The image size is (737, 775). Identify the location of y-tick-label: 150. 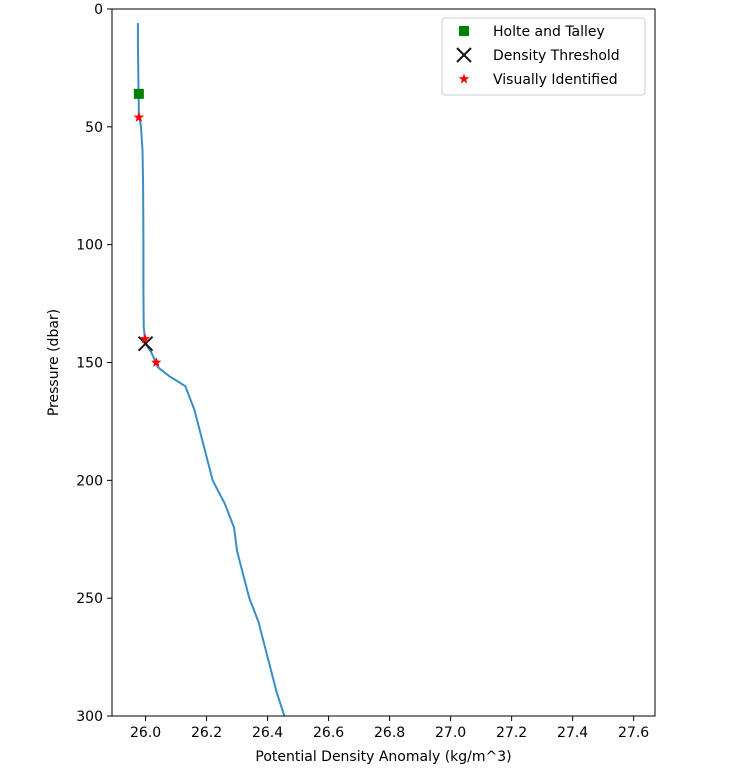
(89, 364).